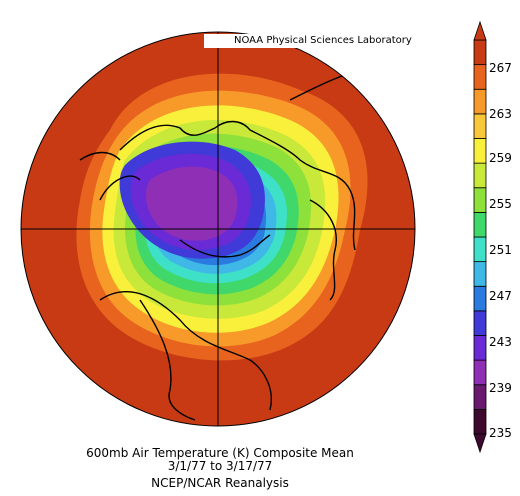  Describe the element at coordinates (220, 483) in the screenshot. I see `caption-source: NCEP/NCAR Reanalysis` at that location.